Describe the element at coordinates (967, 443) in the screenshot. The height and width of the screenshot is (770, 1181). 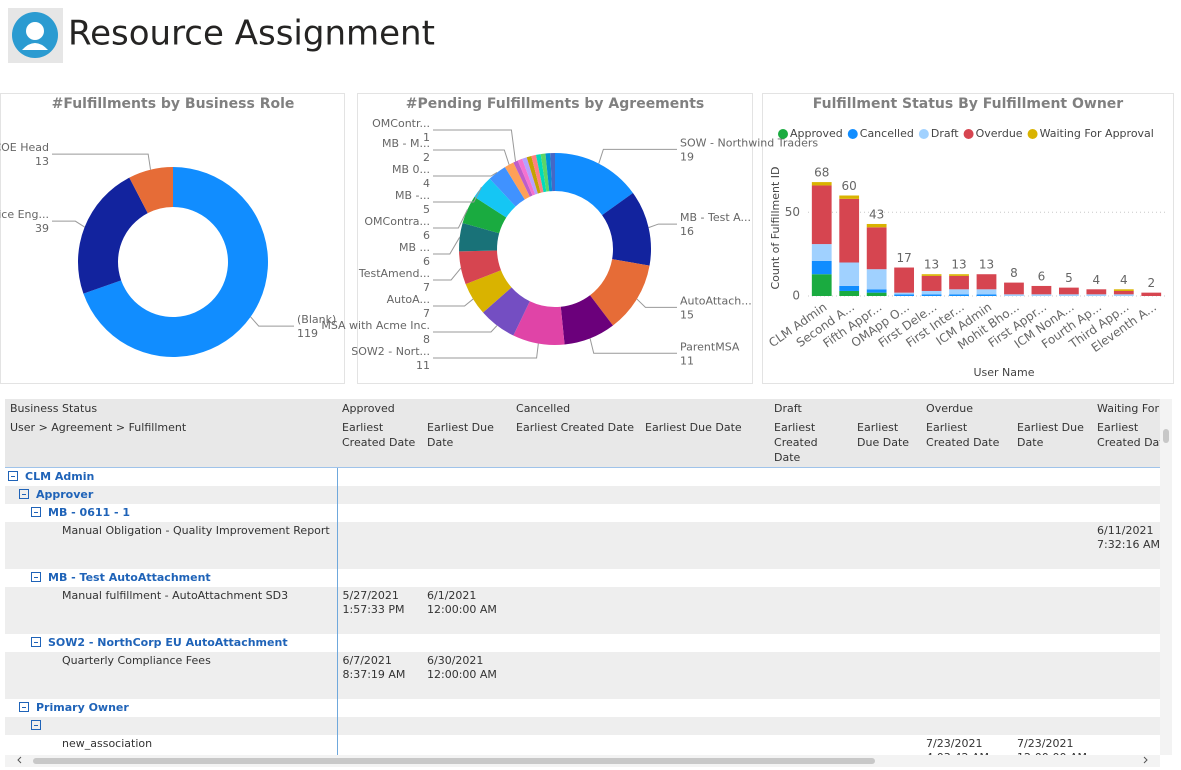
I see `sub-header: Earliest Created Date` at that location.